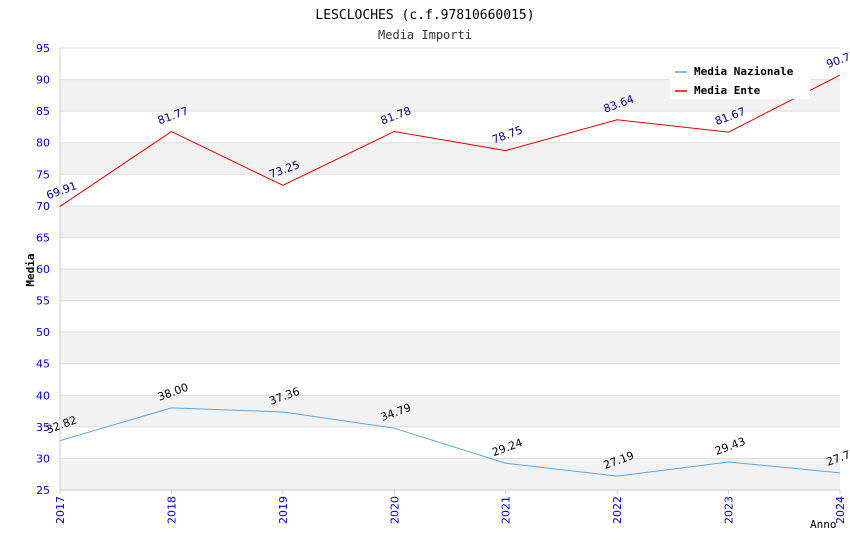 This screenshot has width=850, height=550. What do you see at coordinates (43, 458) in the screenshot?
I see `y-tick-label: 30` at bounding box center [43, 458].